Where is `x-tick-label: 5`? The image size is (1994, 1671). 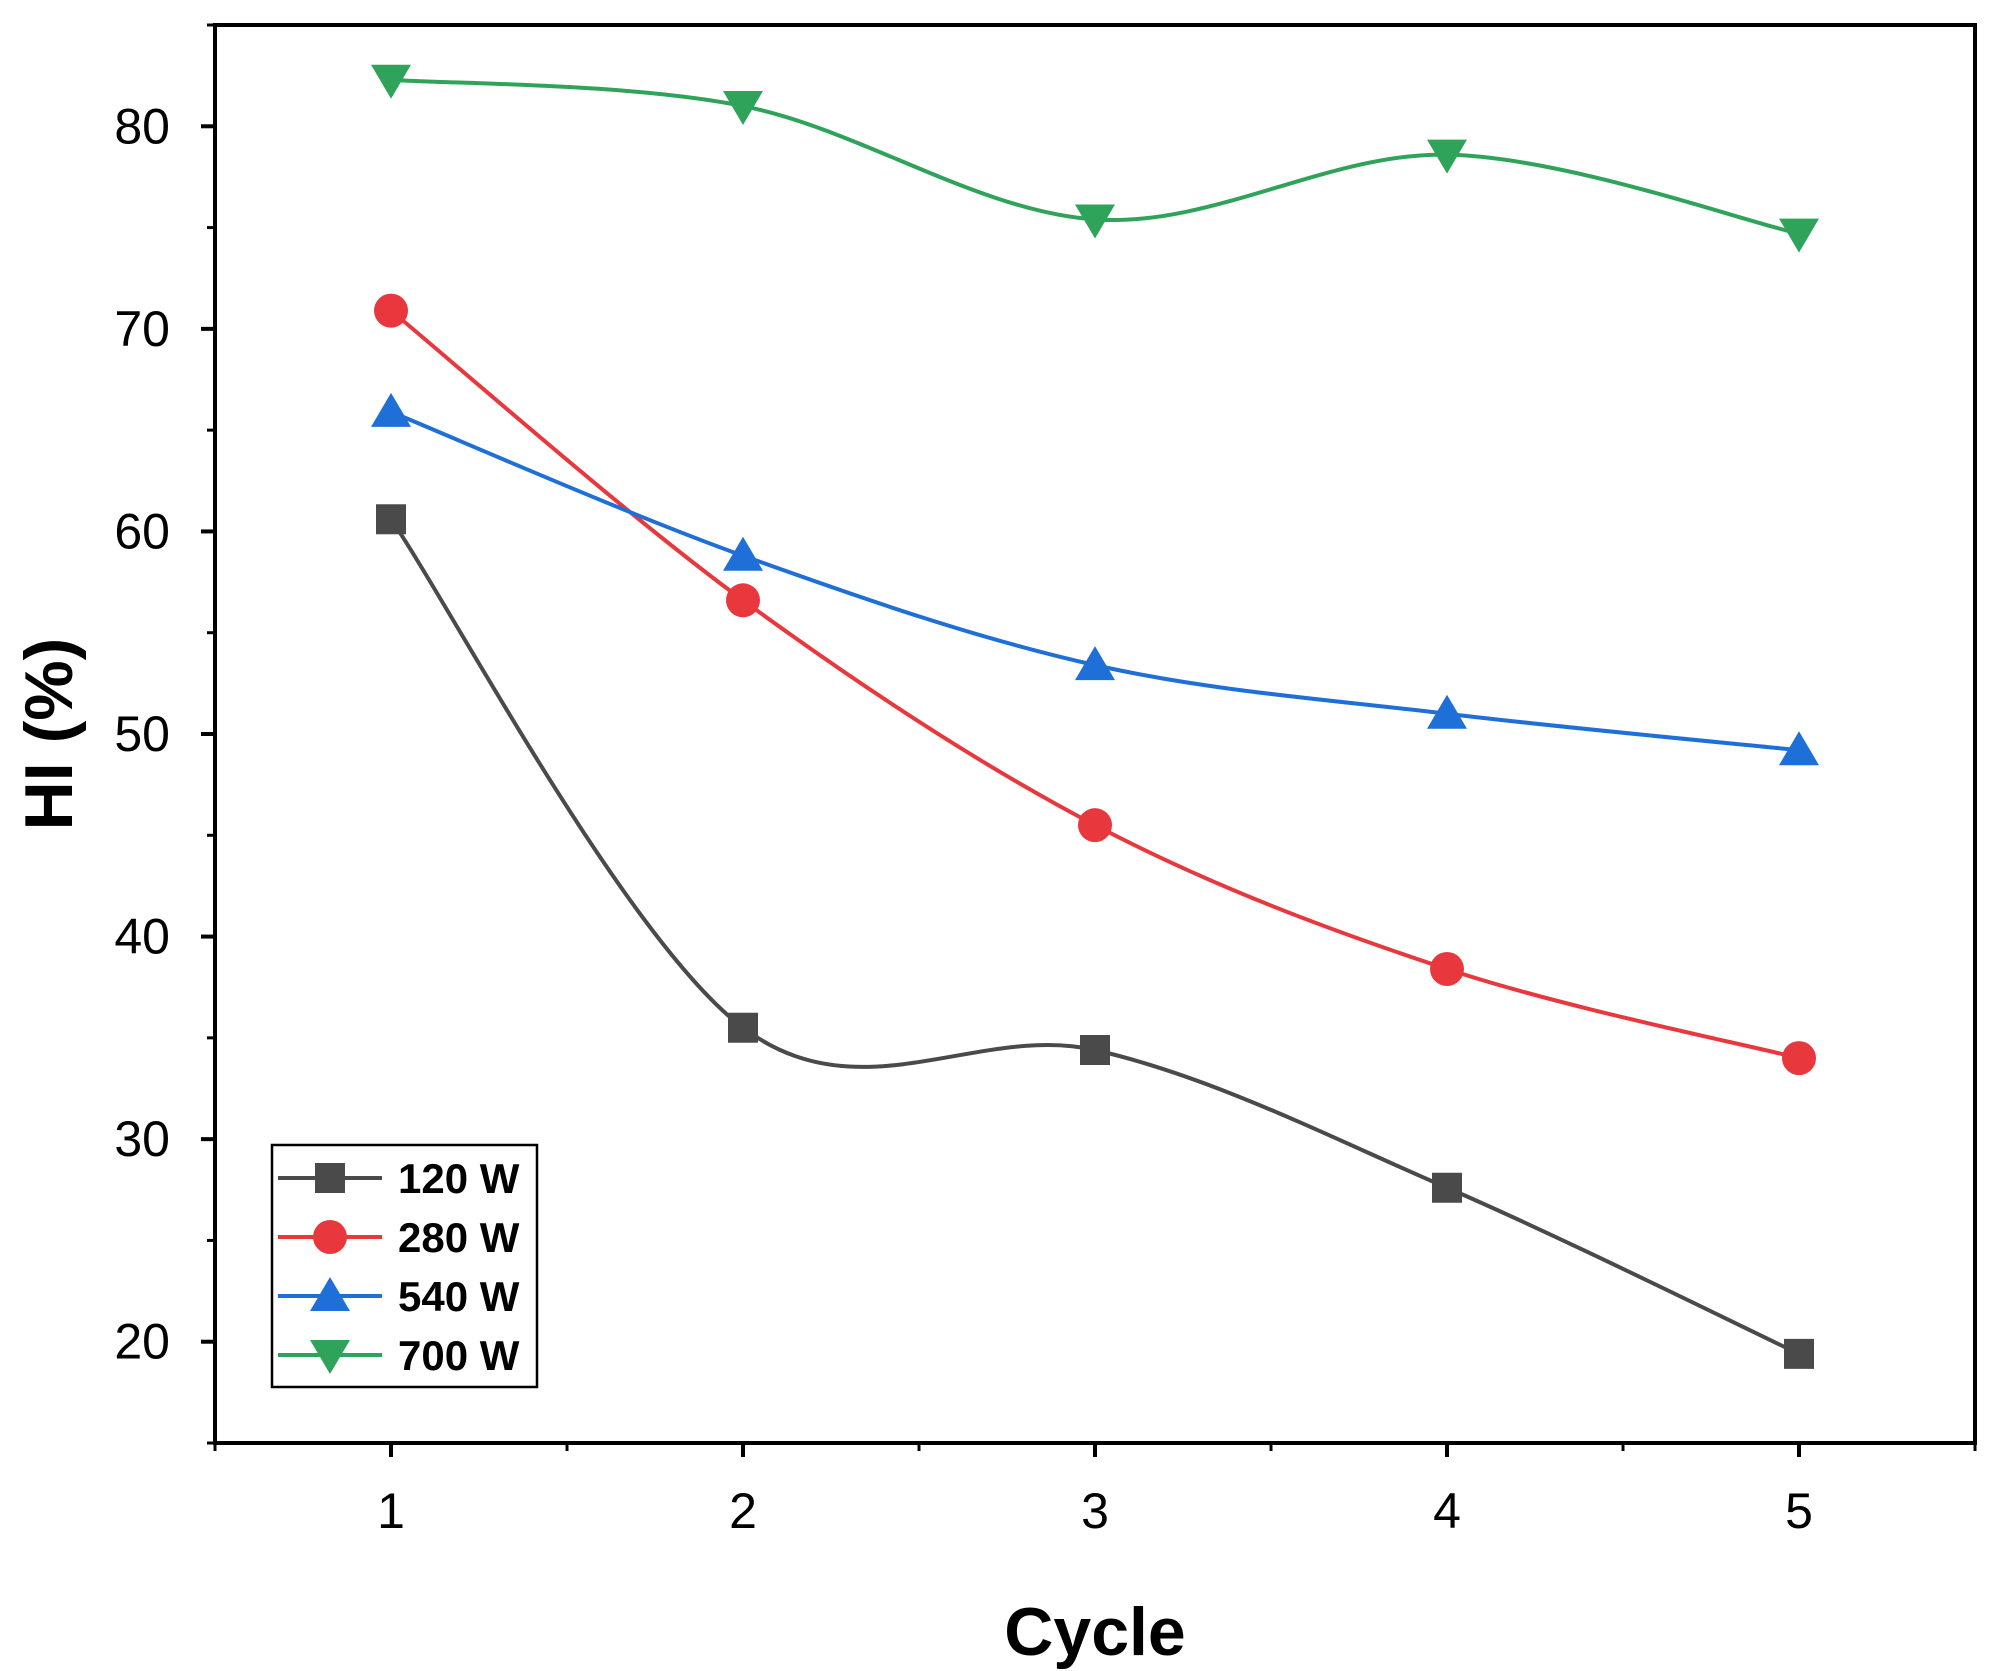
x-tick-label: 5 is located at coordinates (1799, 1511).